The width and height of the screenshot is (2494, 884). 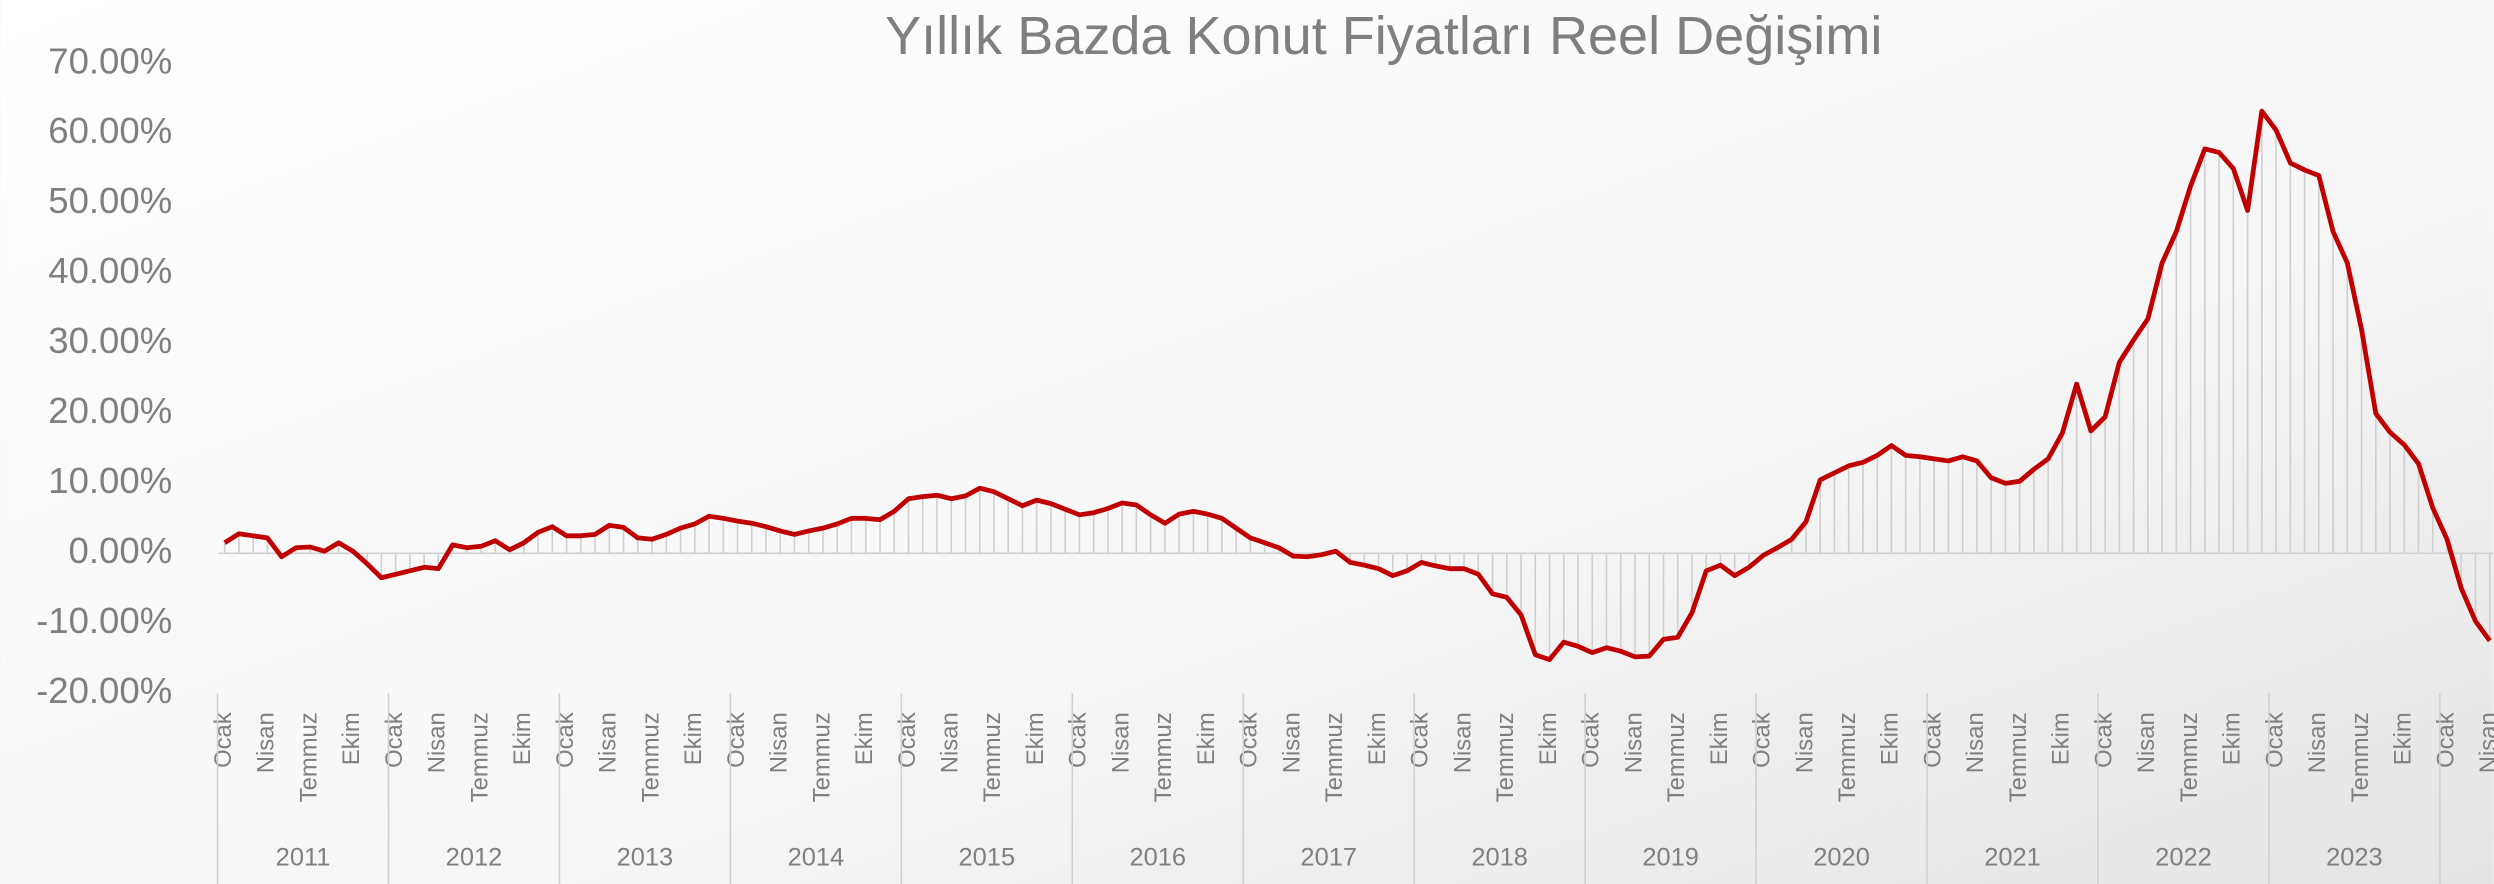 I want to click on year-label: 2013, so click(x=645, y=857).